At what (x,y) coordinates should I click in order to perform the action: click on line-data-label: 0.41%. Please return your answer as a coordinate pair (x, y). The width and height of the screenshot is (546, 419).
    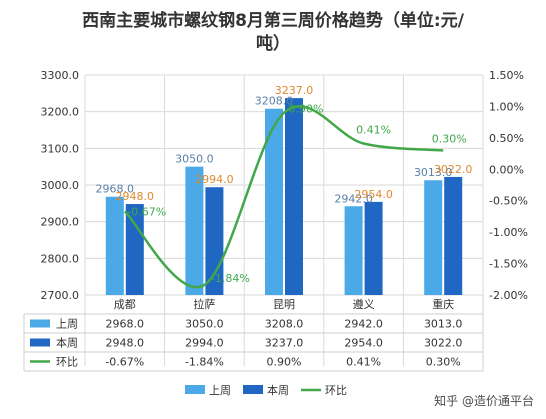
    Looking at the image, I should click on (373, 130).